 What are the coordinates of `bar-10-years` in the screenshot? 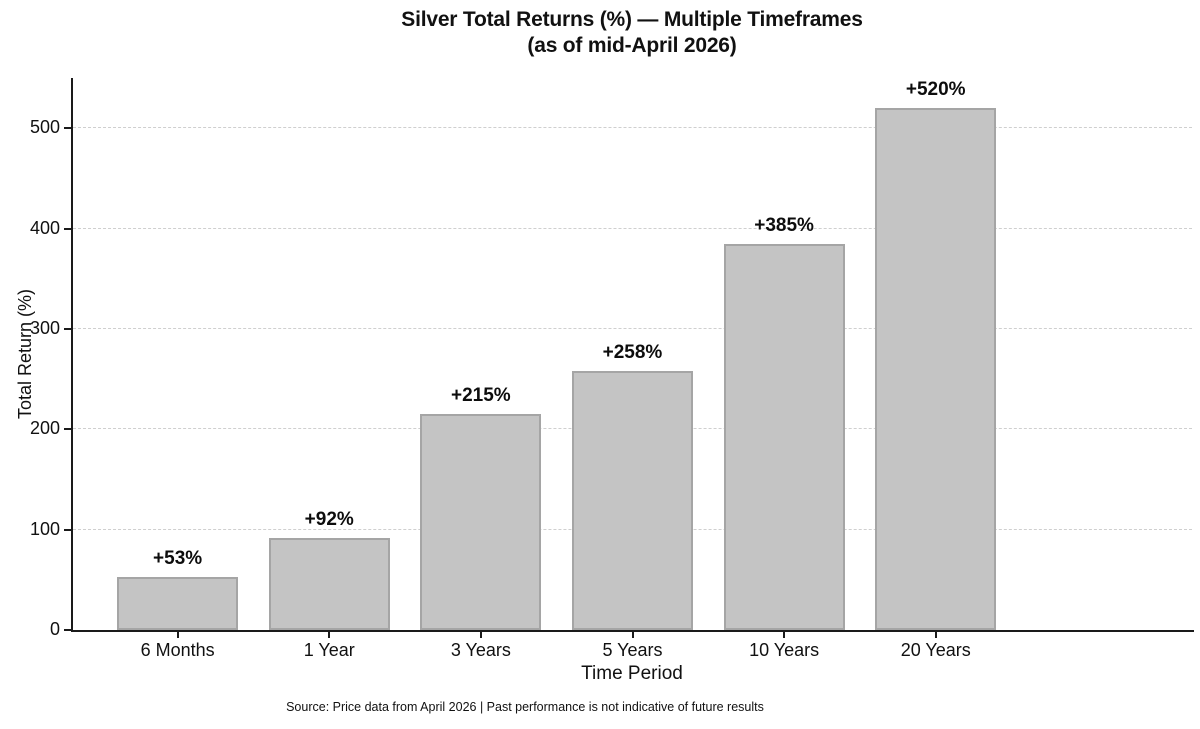 It's located at (784, 436).